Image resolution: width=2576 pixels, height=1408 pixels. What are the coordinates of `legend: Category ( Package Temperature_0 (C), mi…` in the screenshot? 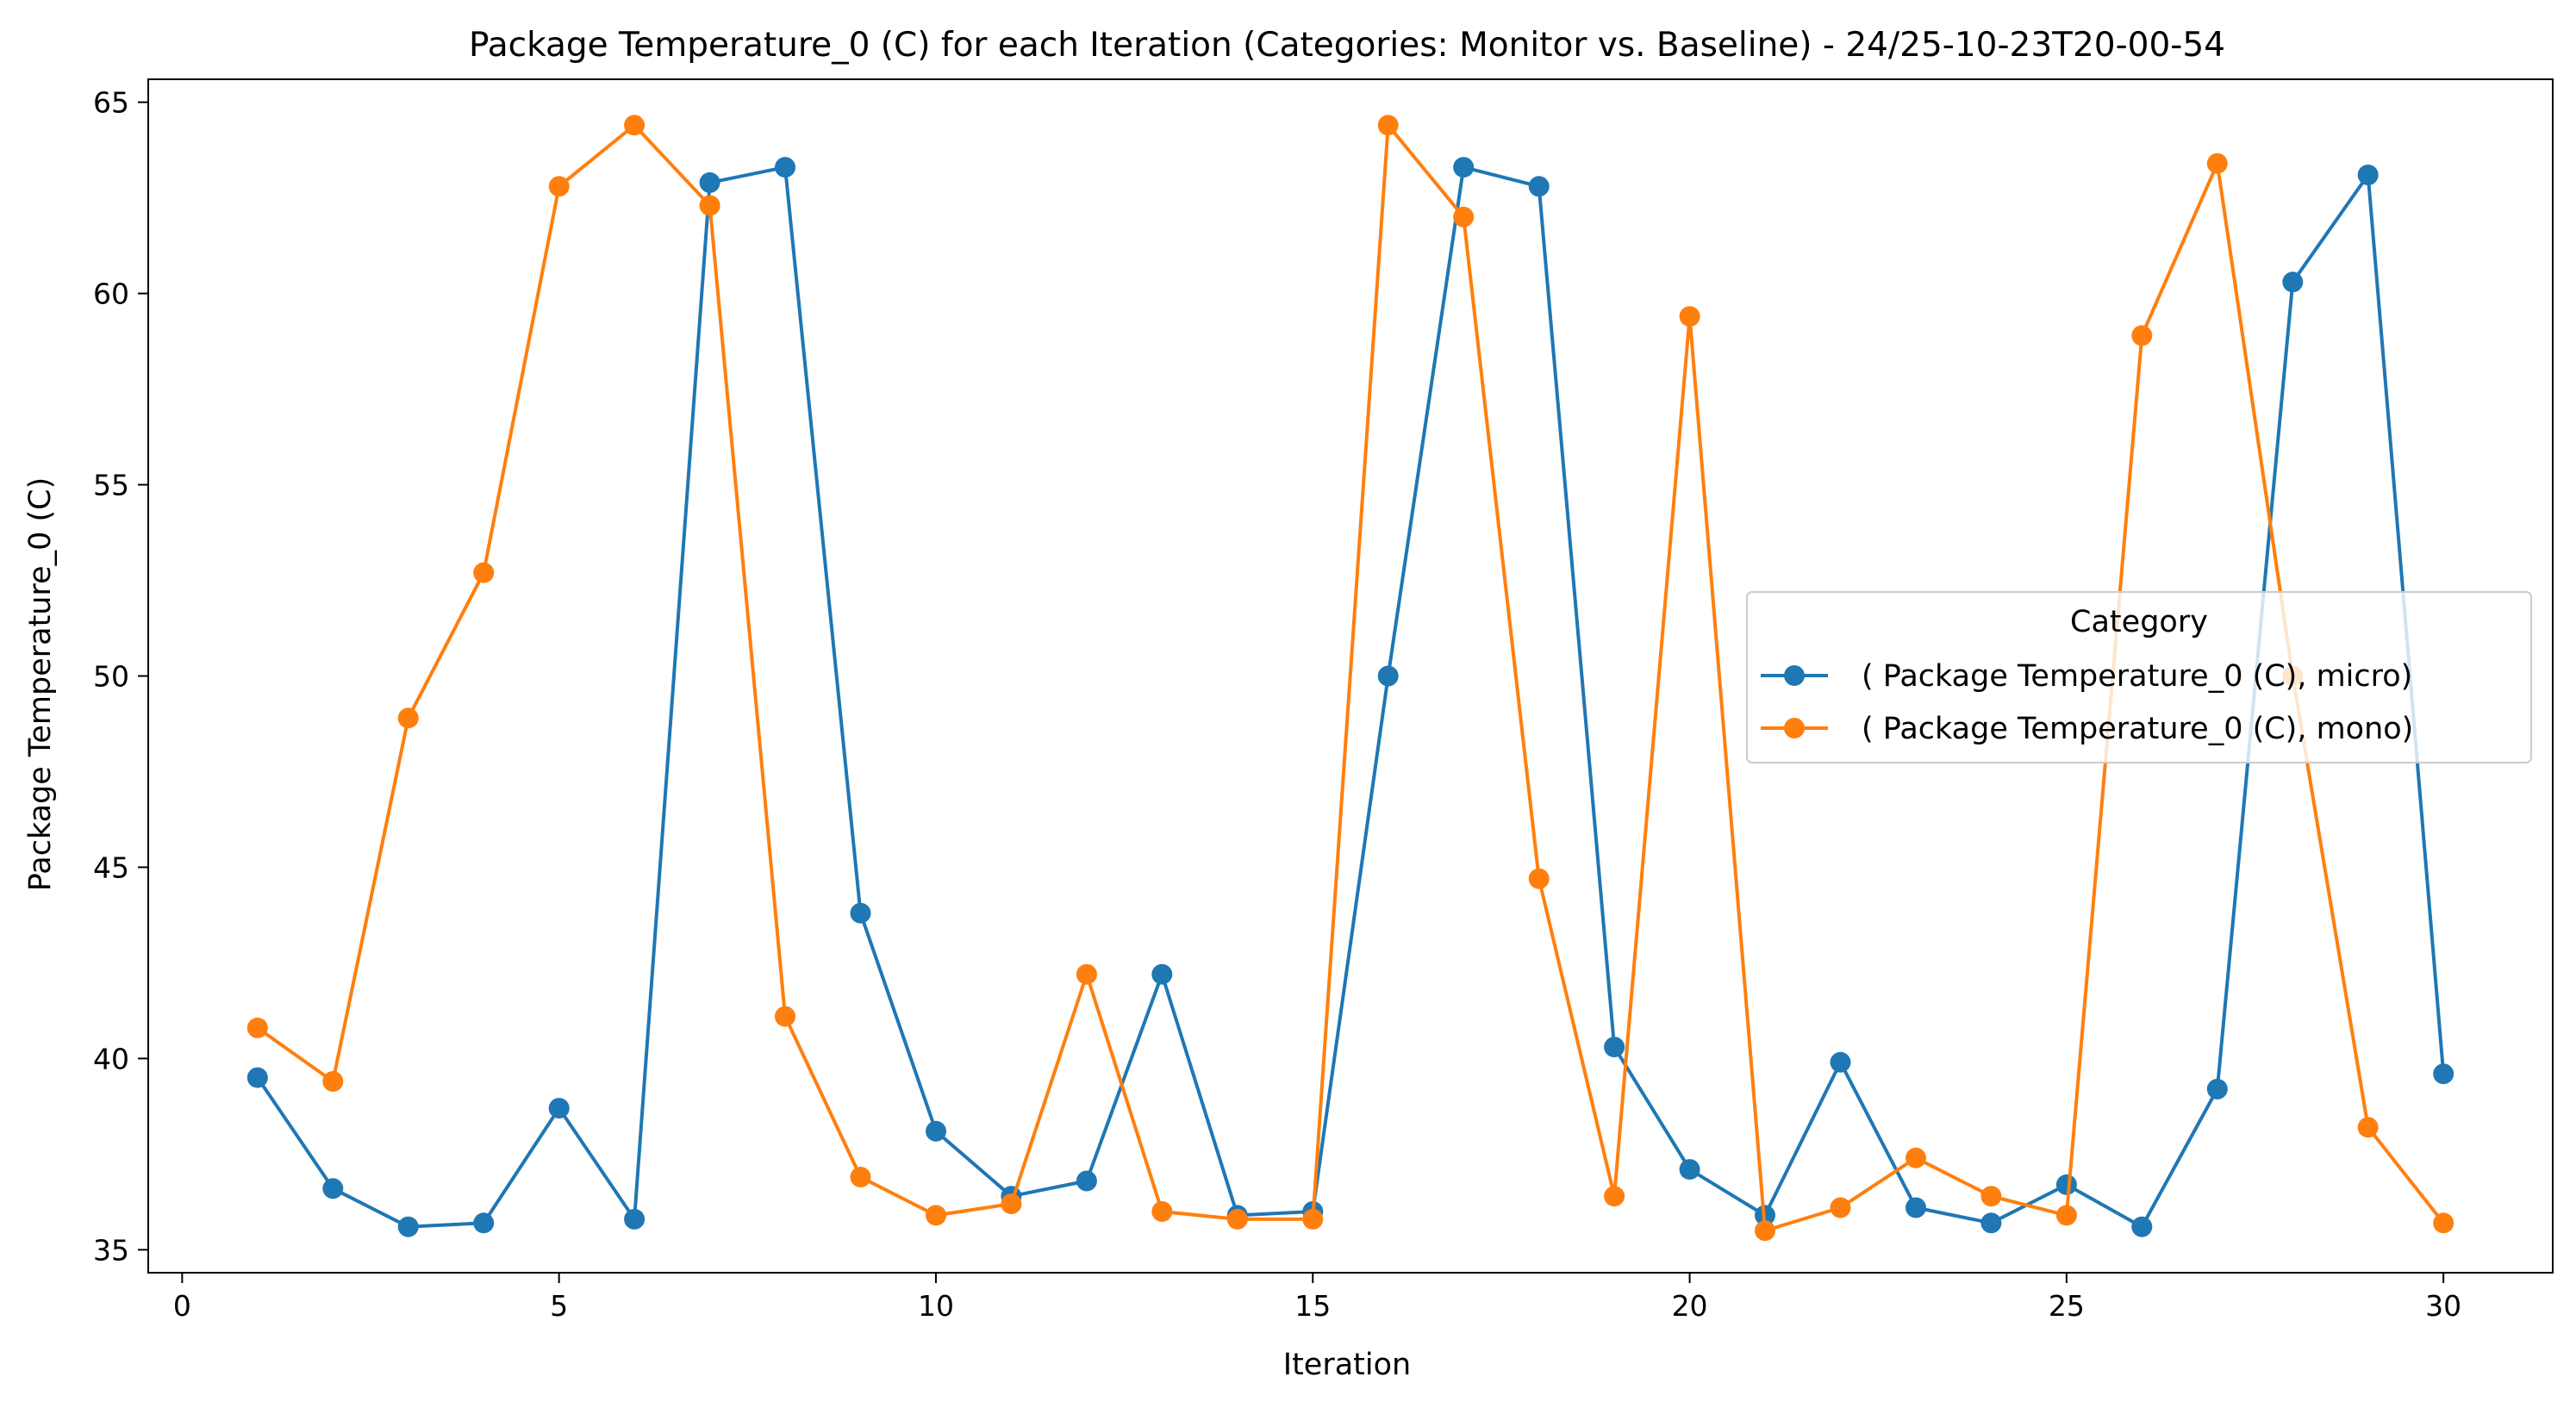 It's located at (2139, 677).